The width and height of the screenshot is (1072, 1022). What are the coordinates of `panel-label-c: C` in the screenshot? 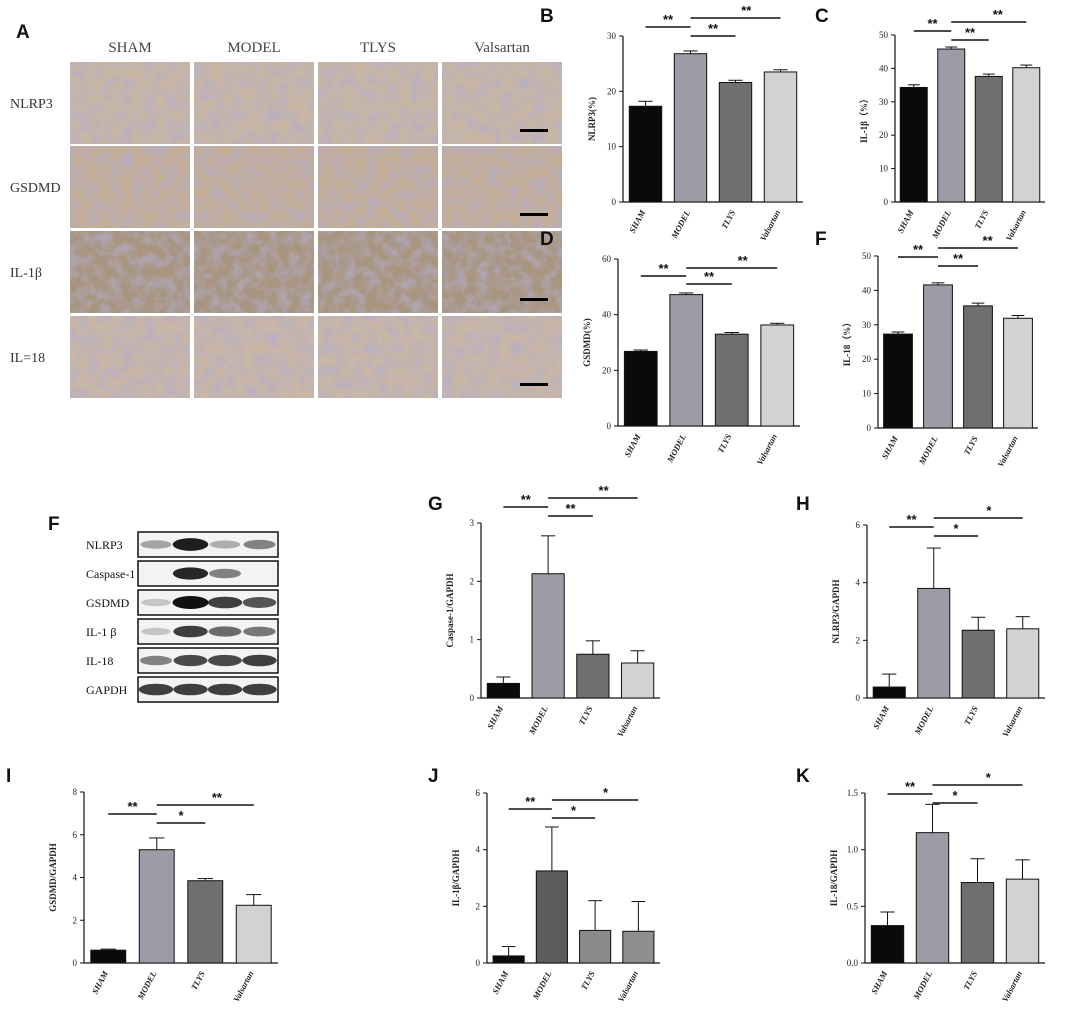 It's located at (822, 16).